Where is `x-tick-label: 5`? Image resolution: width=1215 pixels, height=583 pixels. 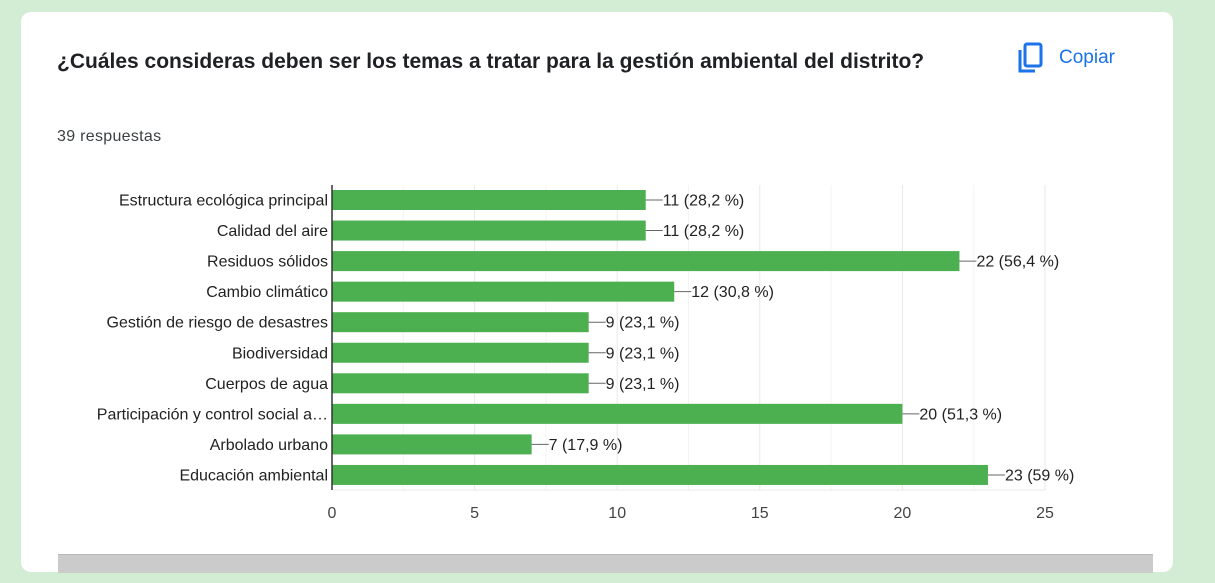
x-tick-label: 5 is located at coordinates (474, 513).